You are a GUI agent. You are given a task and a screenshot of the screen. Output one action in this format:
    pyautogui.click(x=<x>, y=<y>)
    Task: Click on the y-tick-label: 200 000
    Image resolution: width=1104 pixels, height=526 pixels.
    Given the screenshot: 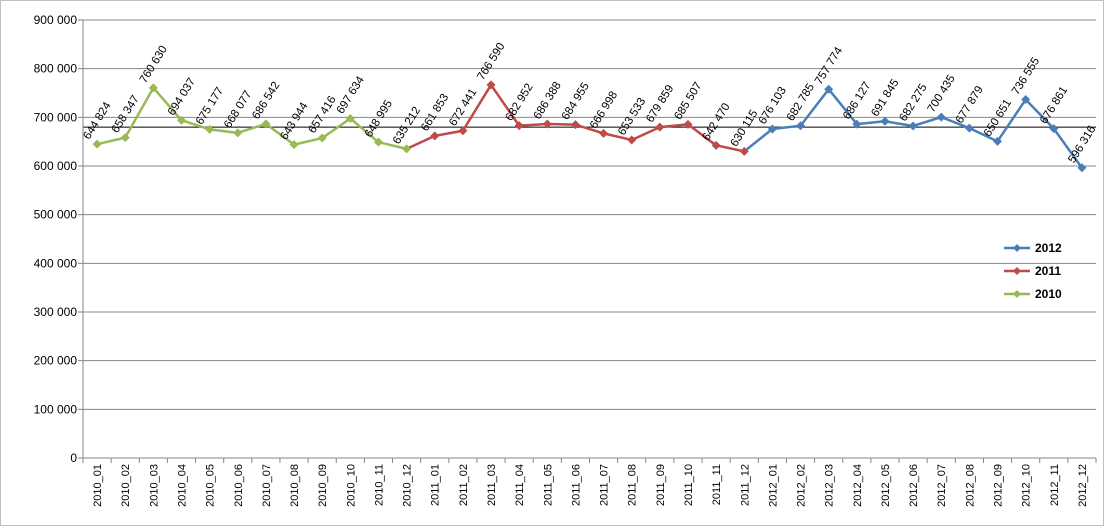 What is the action you would take?
    pyautogui.click(x=56, y=361)
    